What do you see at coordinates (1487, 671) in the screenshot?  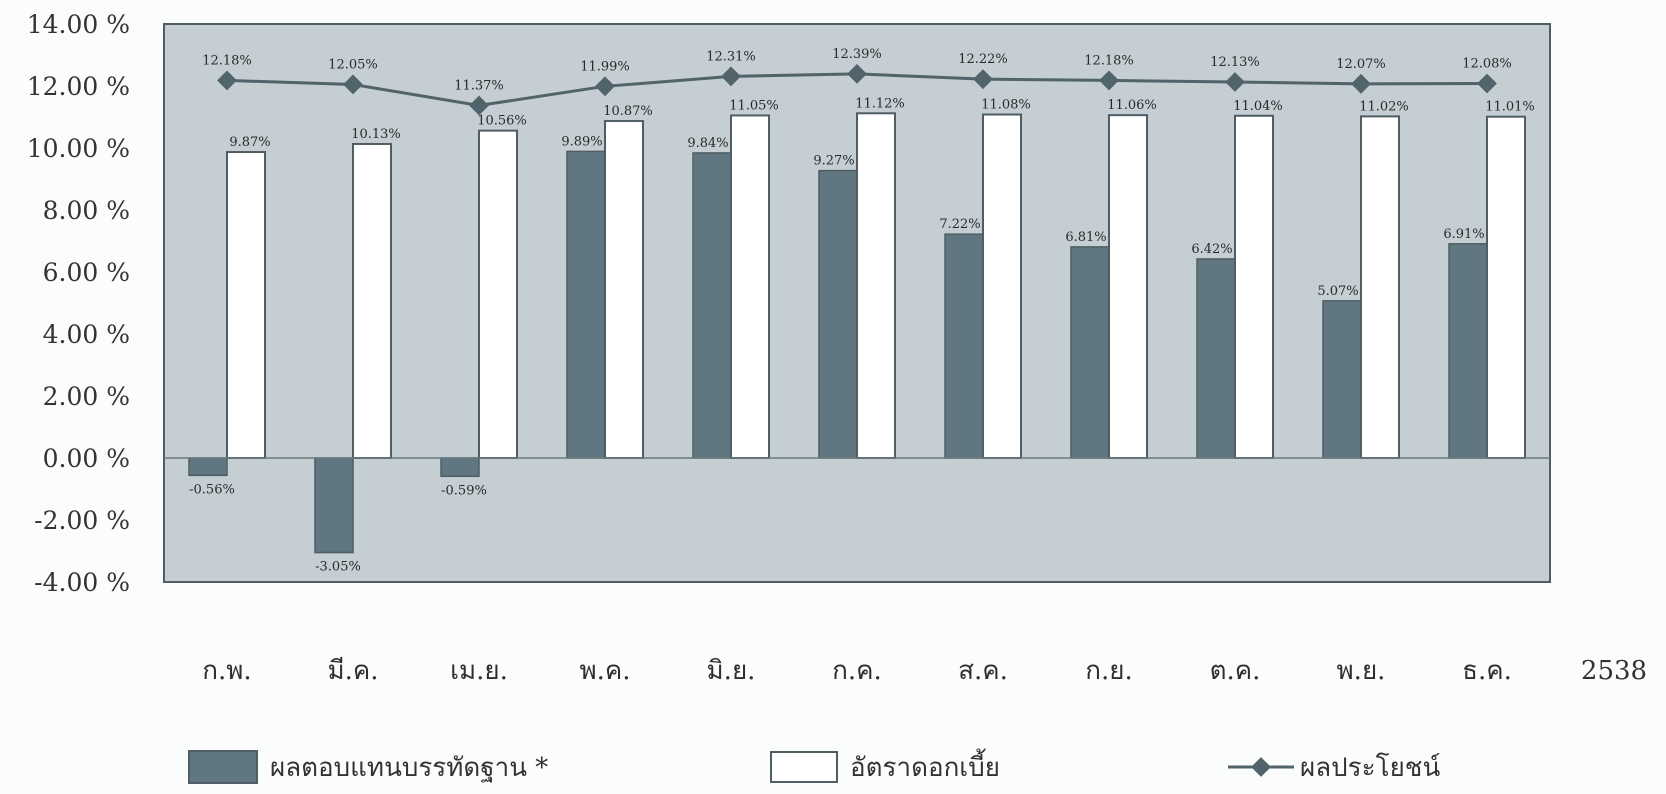 I see `x-tick-label-10: ธ.ค.` at bounding box center [1487, 671].